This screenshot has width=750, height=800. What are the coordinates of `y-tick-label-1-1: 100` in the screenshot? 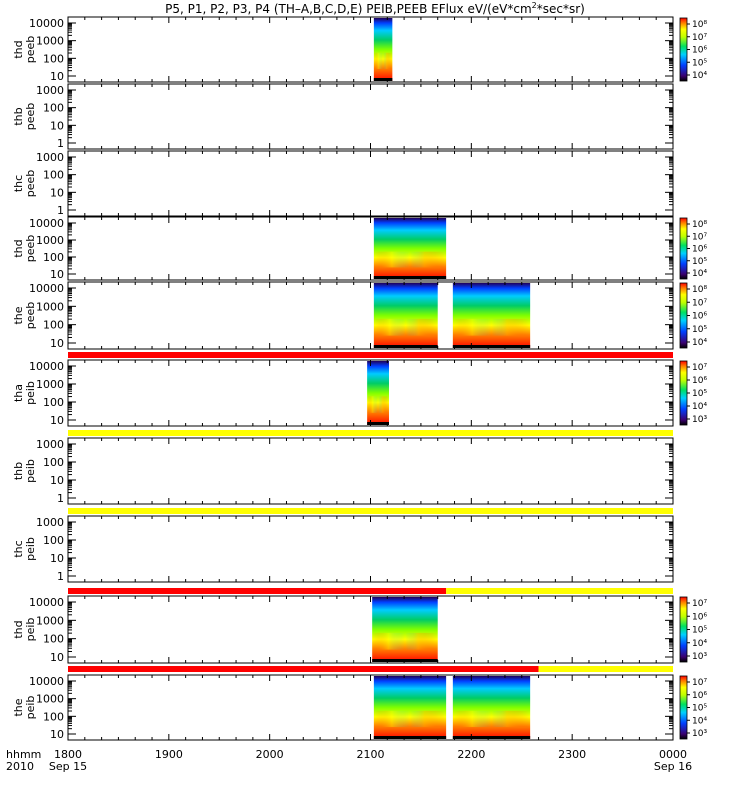 It's located at (53, 108).